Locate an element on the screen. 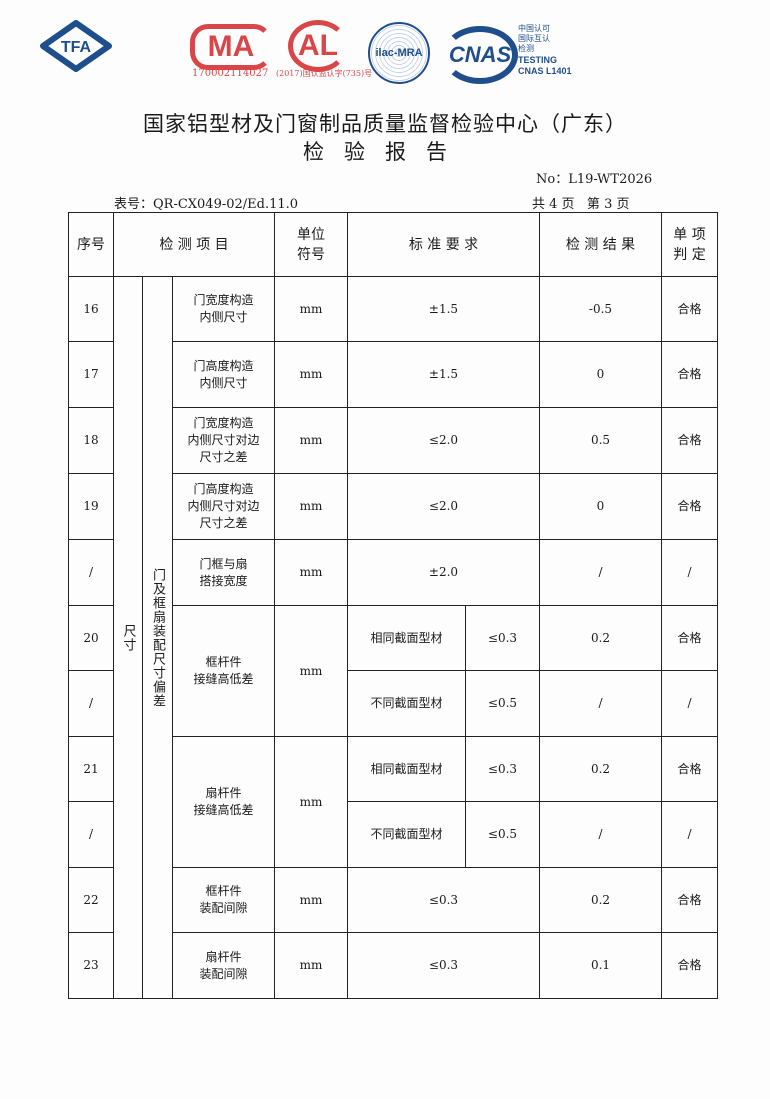 The height and width of the screenshot is (1099, 770). header-unit: 单位 符号 is located at coordinates (311, 244).